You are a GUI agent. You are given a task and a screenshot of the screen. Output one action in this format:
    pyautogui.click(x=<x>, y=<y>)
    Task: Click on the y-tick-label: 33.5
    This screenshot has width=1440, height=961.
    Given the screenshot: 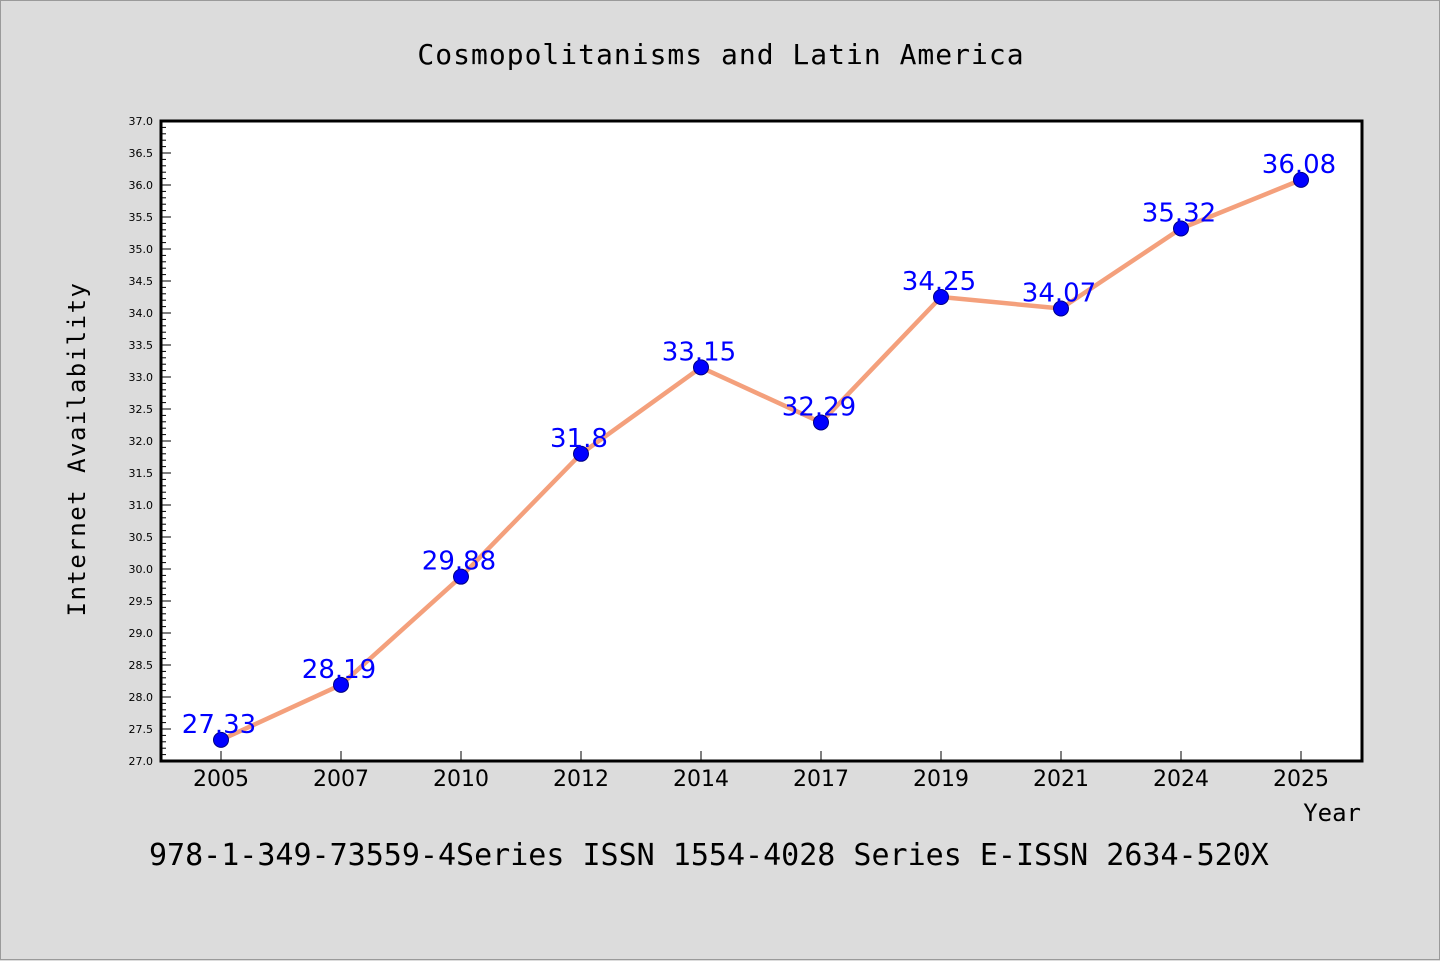 What is the action you would take?
    pyautogui.click(x=141, y=345)
    